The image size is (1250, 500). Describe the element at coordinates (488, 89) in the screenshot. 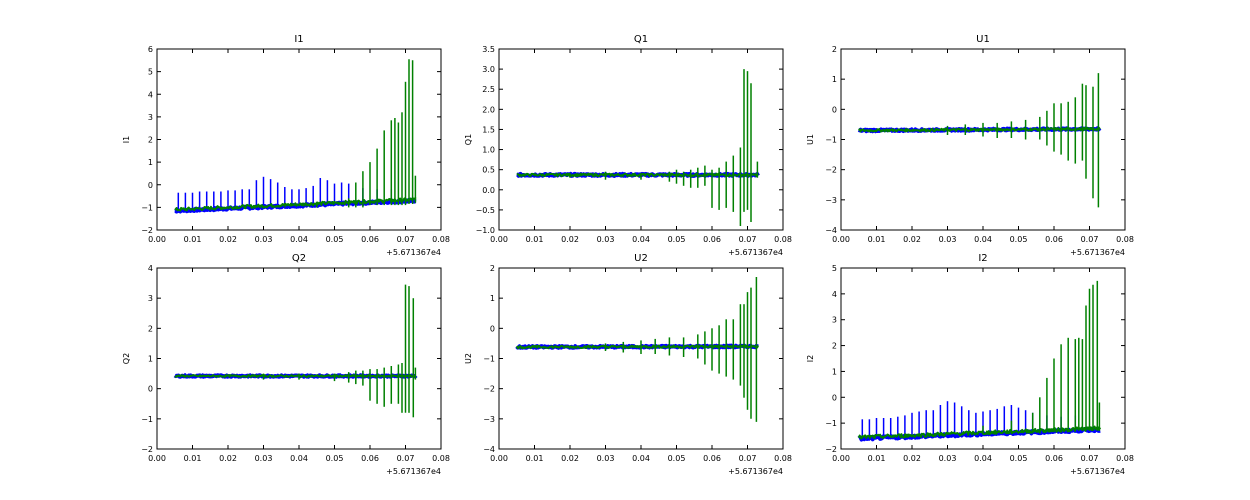

I see `y-tick-label: 2.5` at that location.